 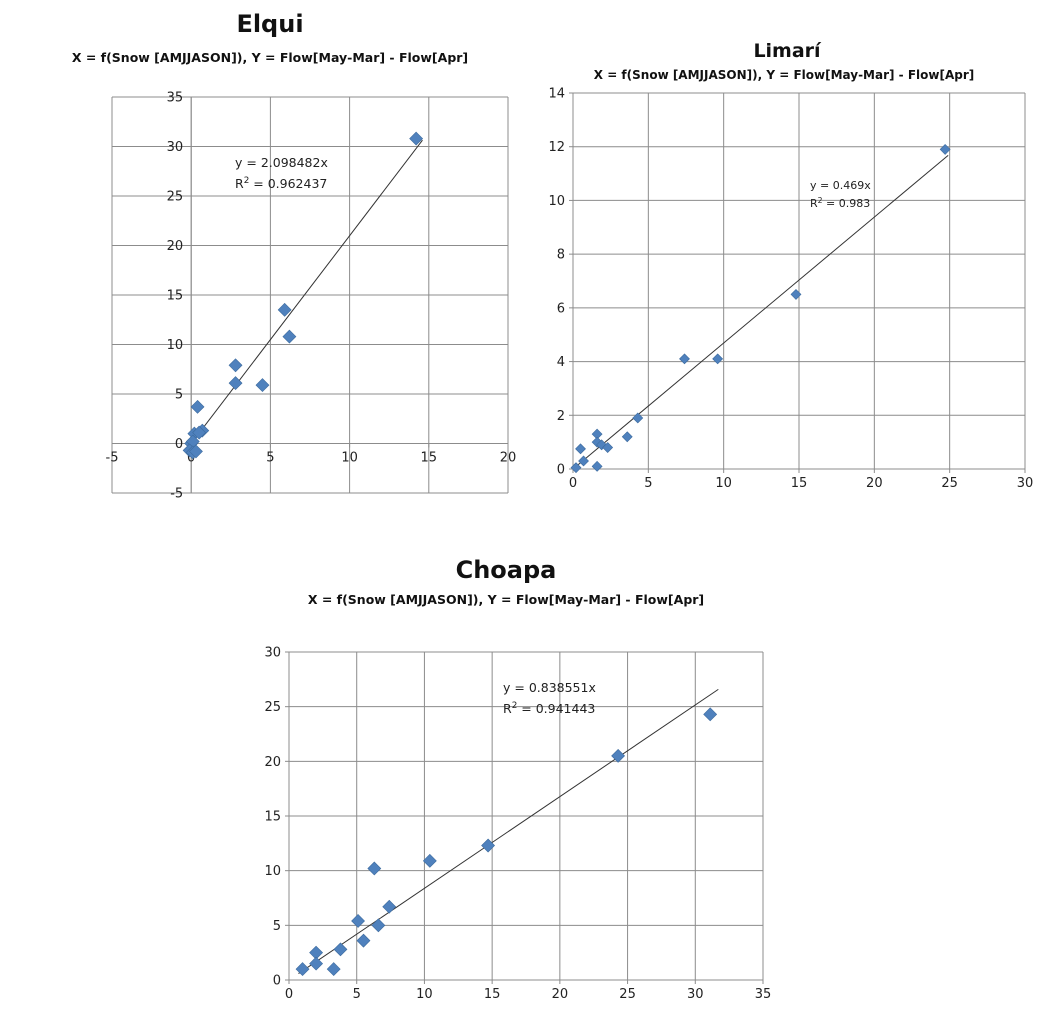 I want to click on choapa-r-squared-label: R2 = 0.941443, so click(x=549, y=708).